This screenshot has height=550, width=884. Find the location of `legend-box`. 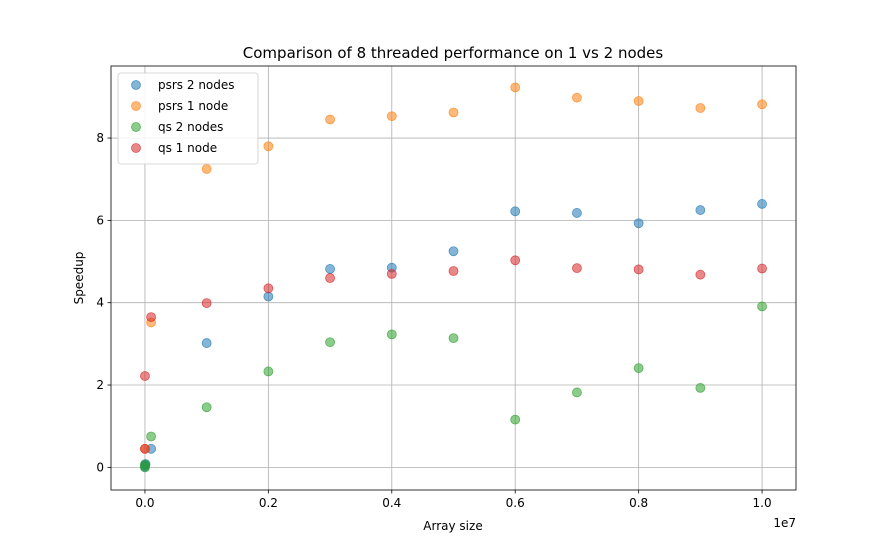

legend-box is located at coordinates (188, 118).